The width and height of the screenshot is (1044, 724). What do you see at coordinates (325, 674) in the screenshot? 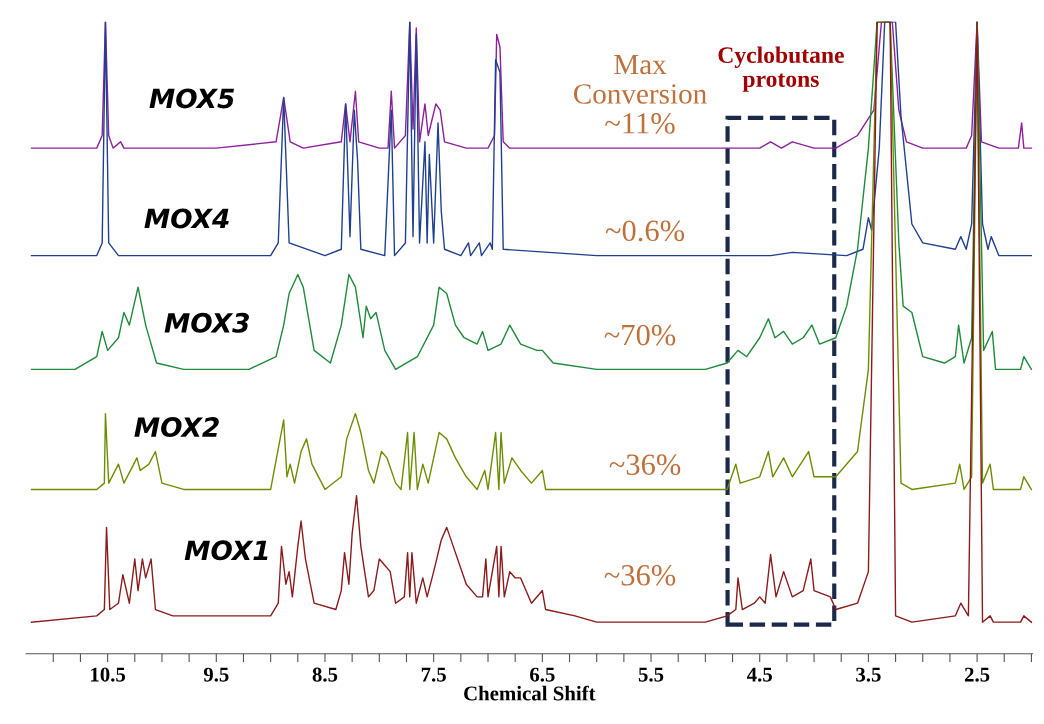
I see `x-tick-label: 8.5` at bounding box center [325, 674].